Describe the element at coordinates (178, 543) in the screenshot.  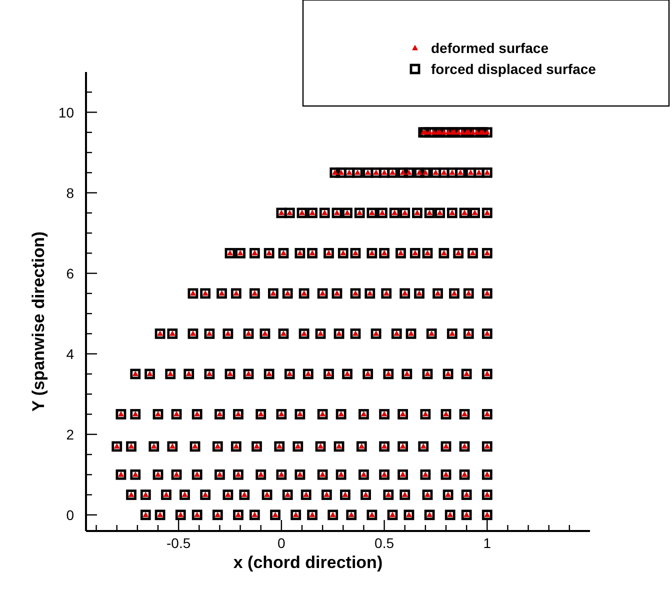
I see `x-tick-label: -0.5` at that location.